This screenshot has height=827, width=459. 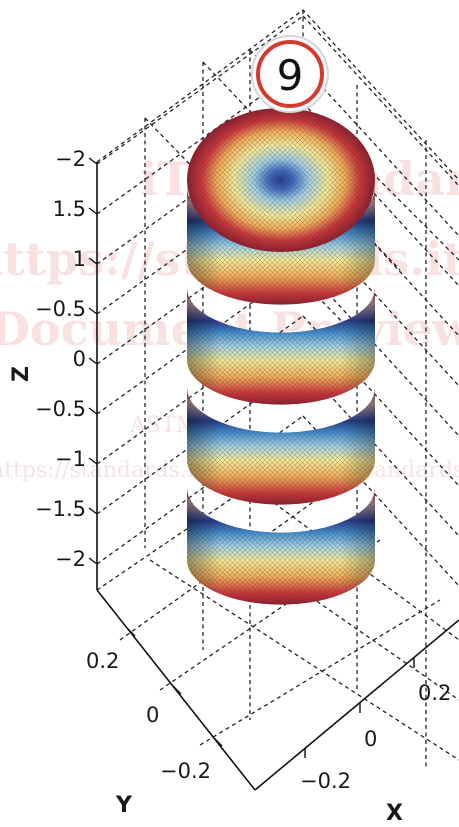 What do you see at coordinates (70, 459) in the screenshot?
I see `z-tick-label: −1` at bounding box center [70, 459].